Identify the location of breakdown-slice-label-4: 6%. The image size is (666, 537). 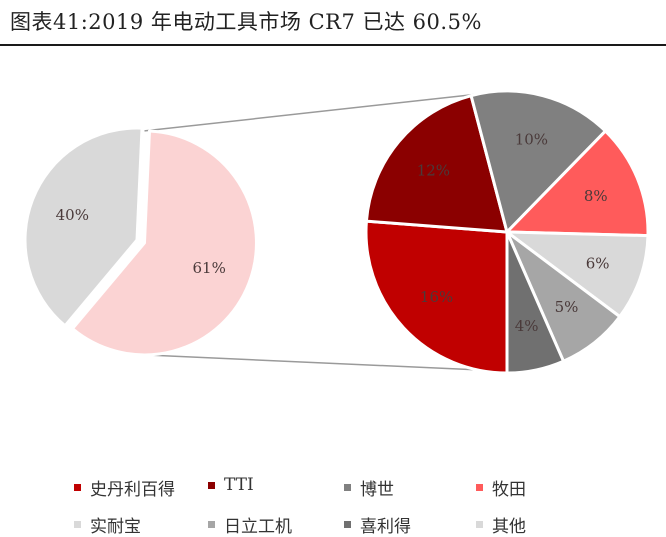
(598, 264).